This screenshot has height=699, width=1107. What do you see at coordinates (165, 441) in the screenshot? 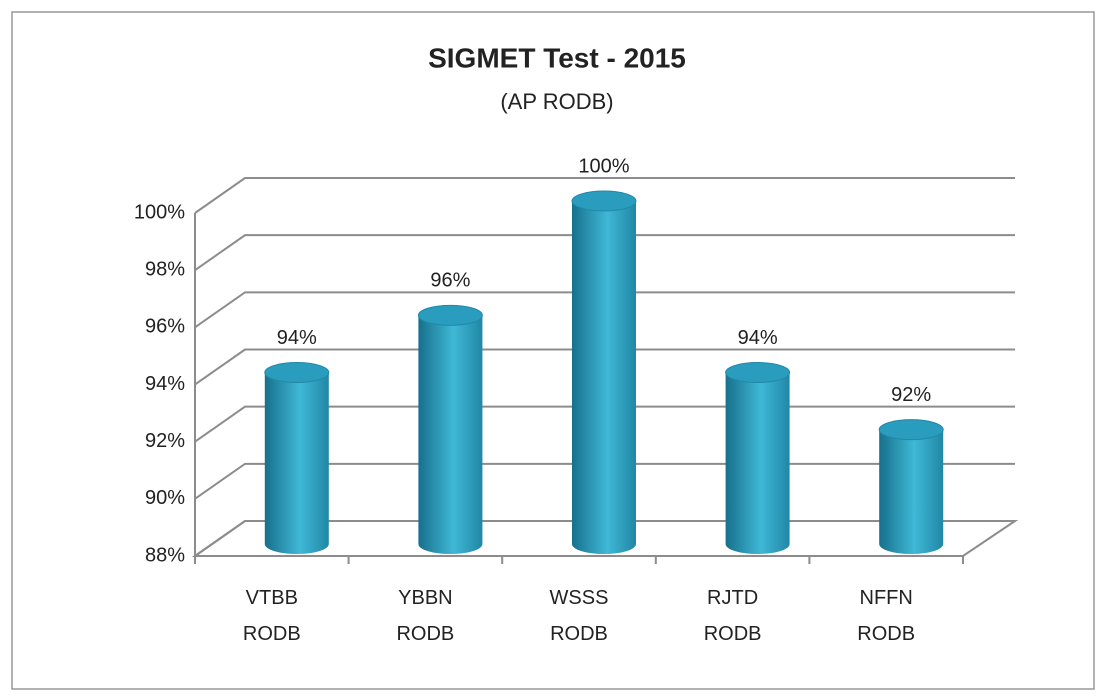
I see `y-tick-label: 92%` at bounding box center [165, 441].